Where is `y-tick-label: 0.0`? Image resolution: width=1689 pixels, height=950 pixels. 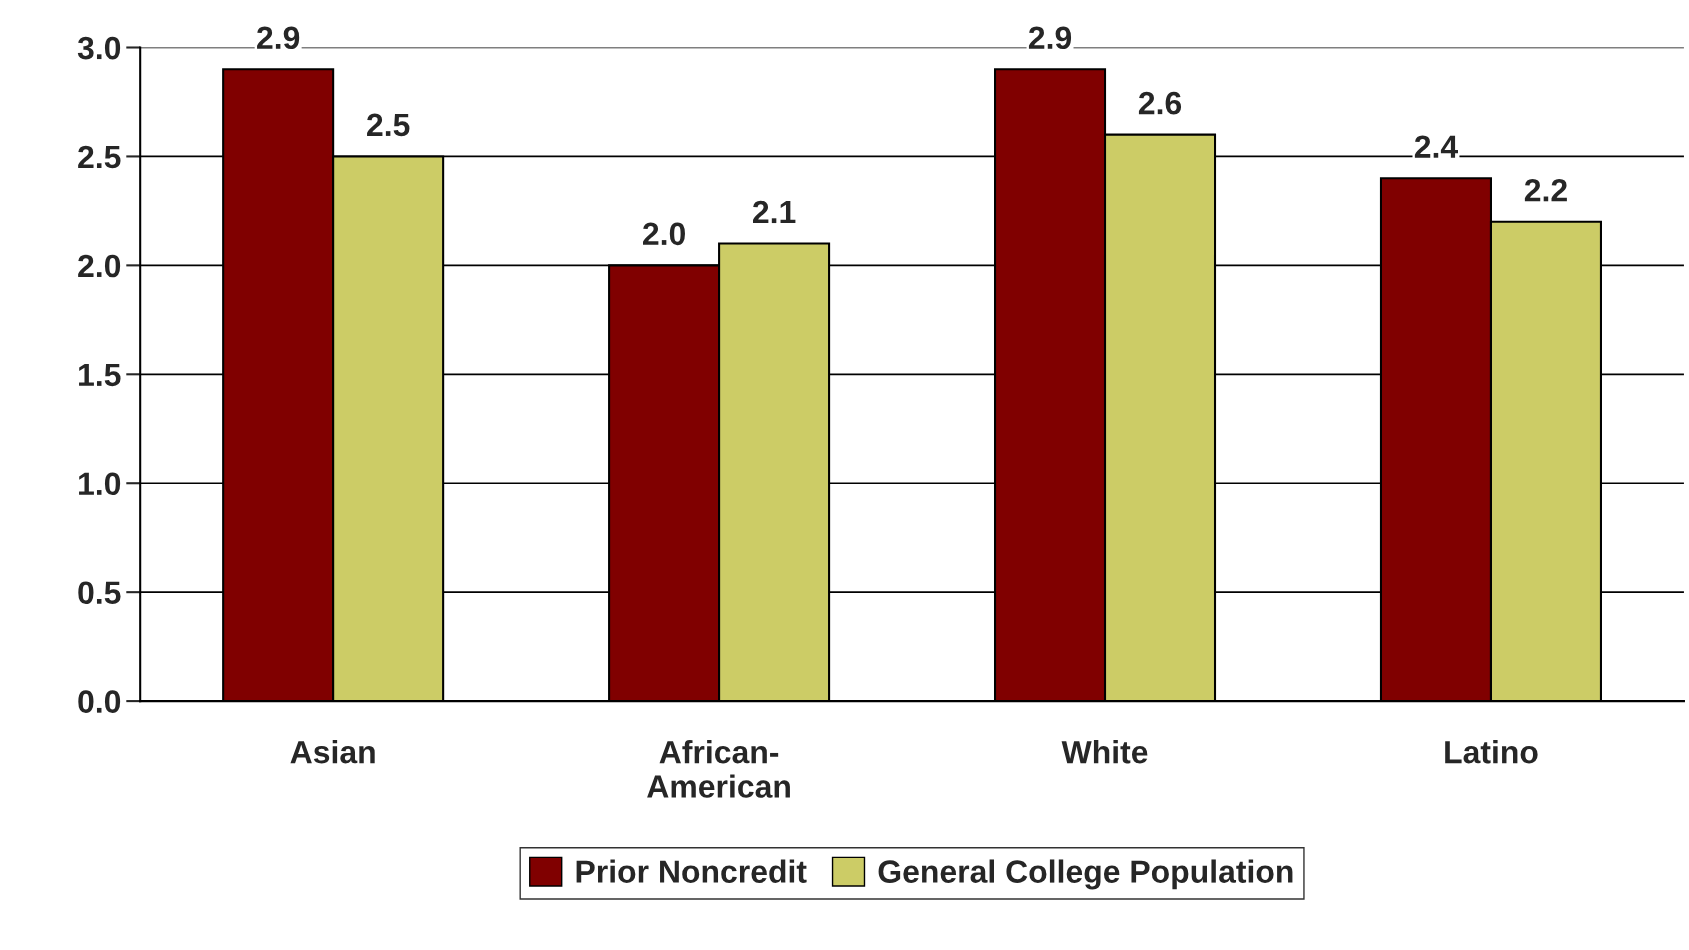
y-tick-label: 0.0 is located at coordinates (99, 701).